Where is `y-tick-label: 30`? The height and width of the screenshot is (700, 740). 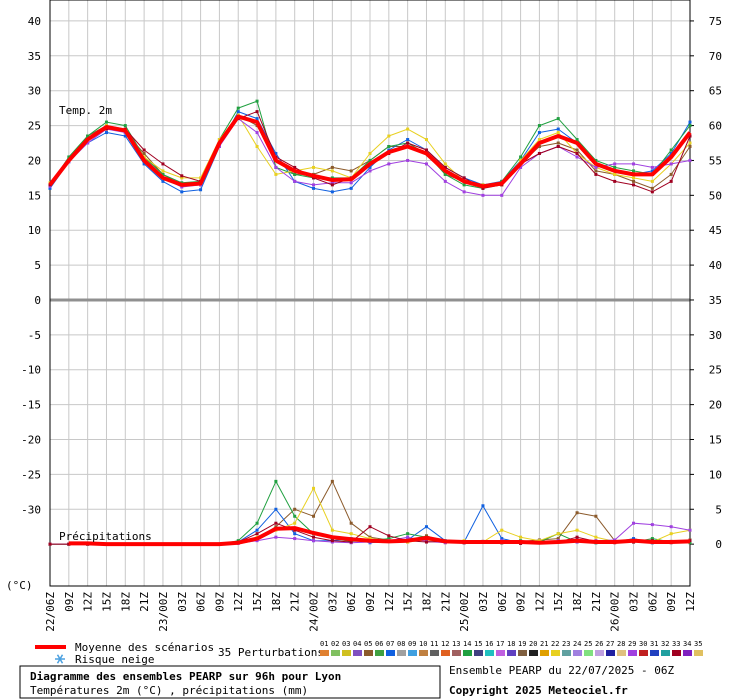
y-tick-label: 30 is located at coordinates (34, 91).